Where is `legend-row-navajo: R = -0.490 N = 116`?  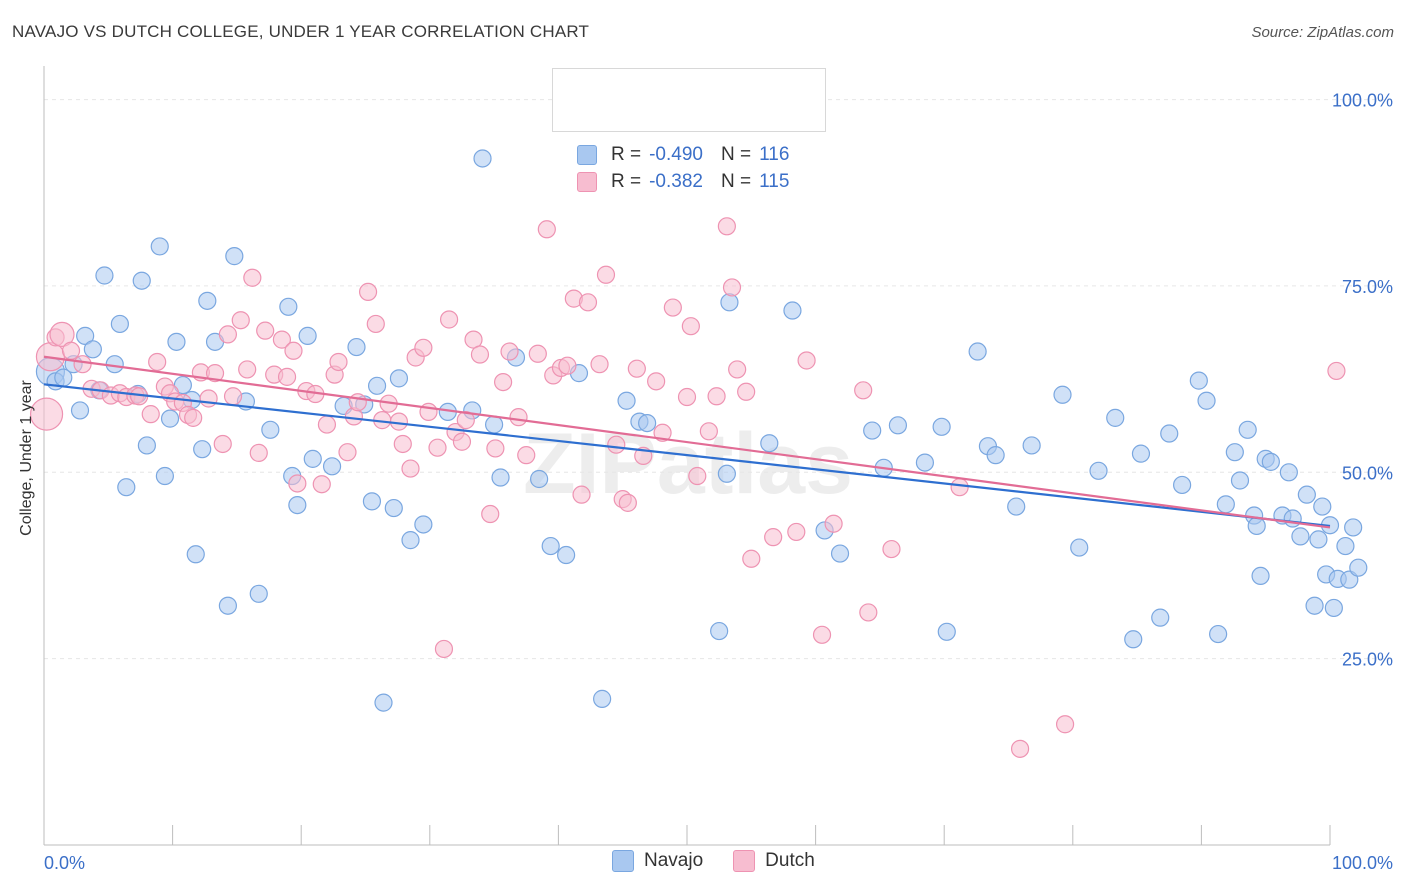
legend-row-navajo: R = -0.490 N = 116 is located at coordinates (683, 155).